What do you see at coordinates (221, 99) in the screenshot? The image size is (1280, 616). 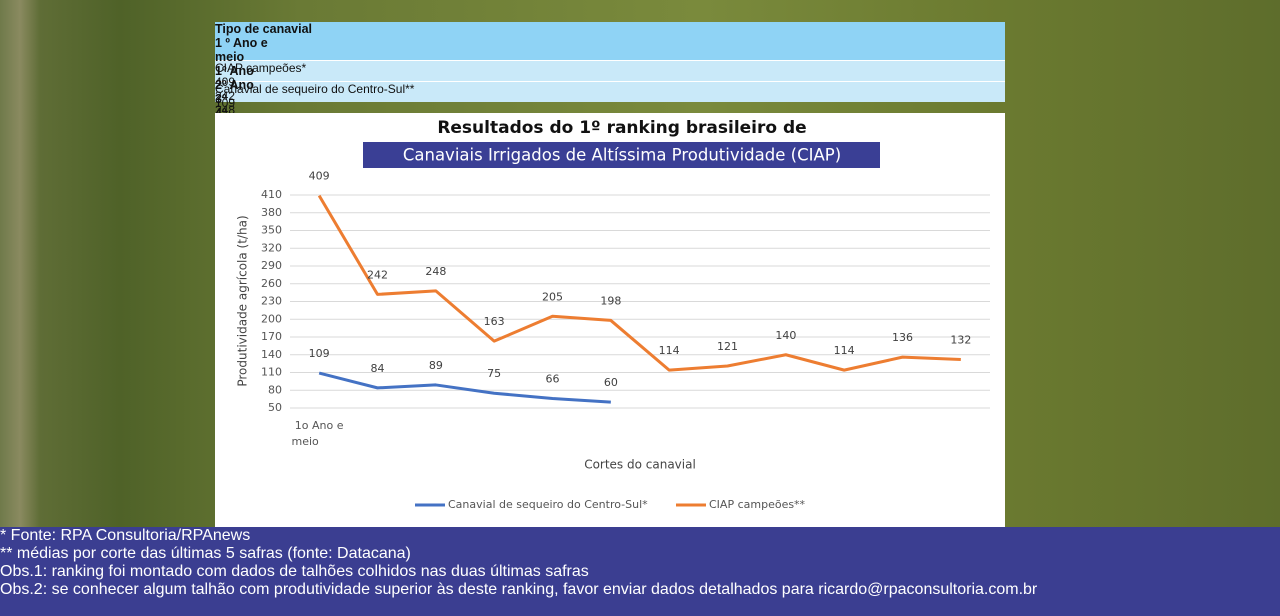 I see `header-cell: 3º` at bounding box center [221, 99].